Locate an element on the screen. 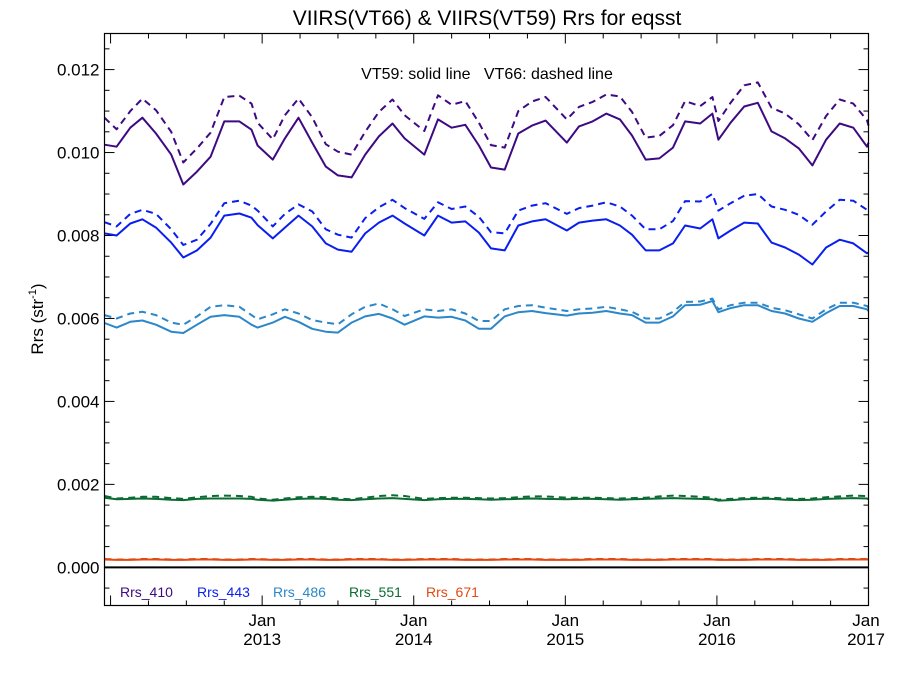 This screenshot has height=675, width=900. y-tick-label: 0.012 is located at coordinates (78, 70).